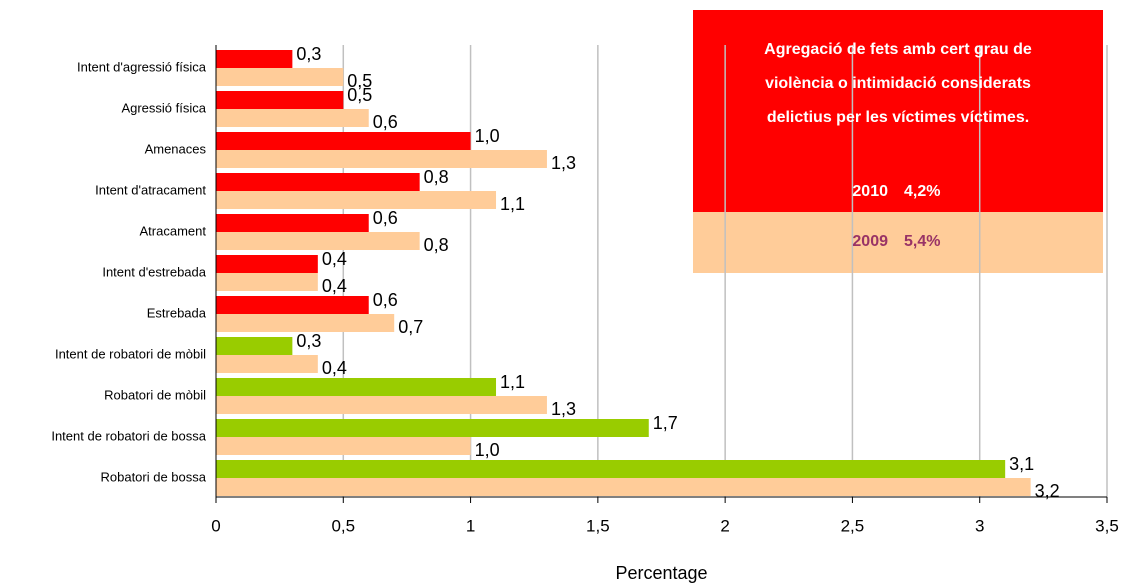  I want to click on data-label: 0,7, so click(410, 327).